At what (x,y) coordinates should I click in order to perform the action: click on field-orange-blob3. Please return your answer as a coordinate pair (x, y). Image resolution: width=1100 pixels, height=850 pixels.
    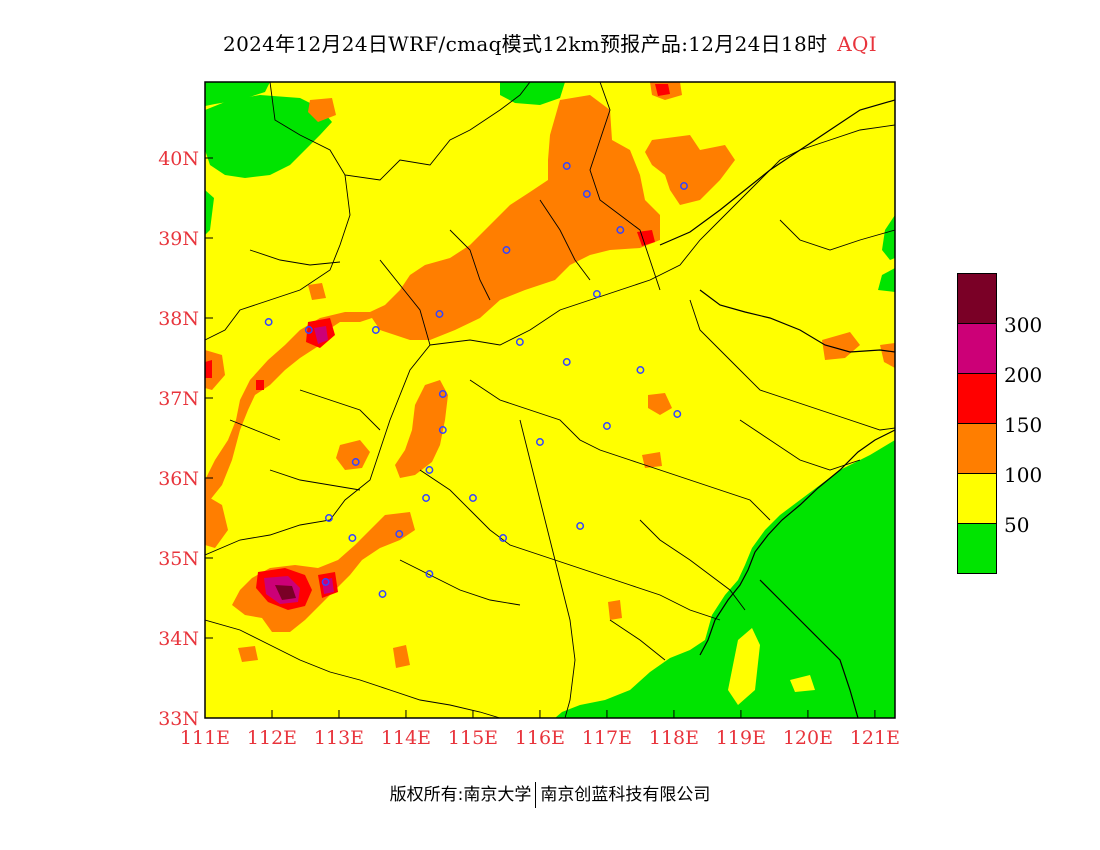
    Looking at the image, I should click on (652, 460).